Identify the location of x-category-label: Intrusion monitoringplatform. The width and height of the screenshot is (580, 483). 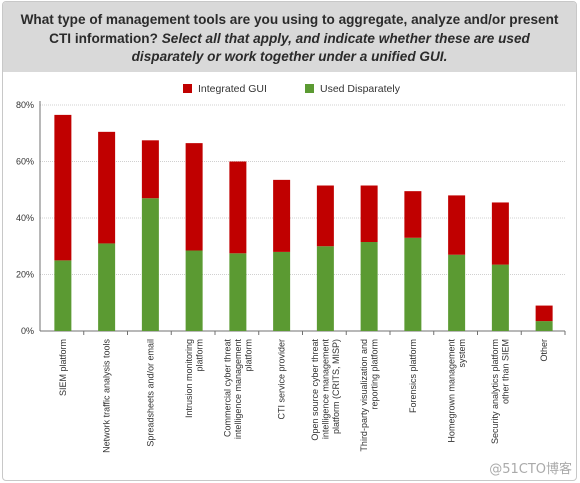
(194, 378).